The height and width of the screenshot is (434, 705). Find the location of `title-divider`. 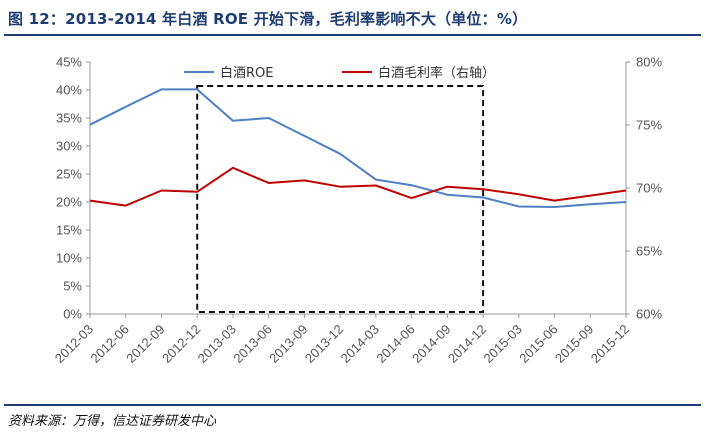

title-divider is located at coordinates (352, 35).